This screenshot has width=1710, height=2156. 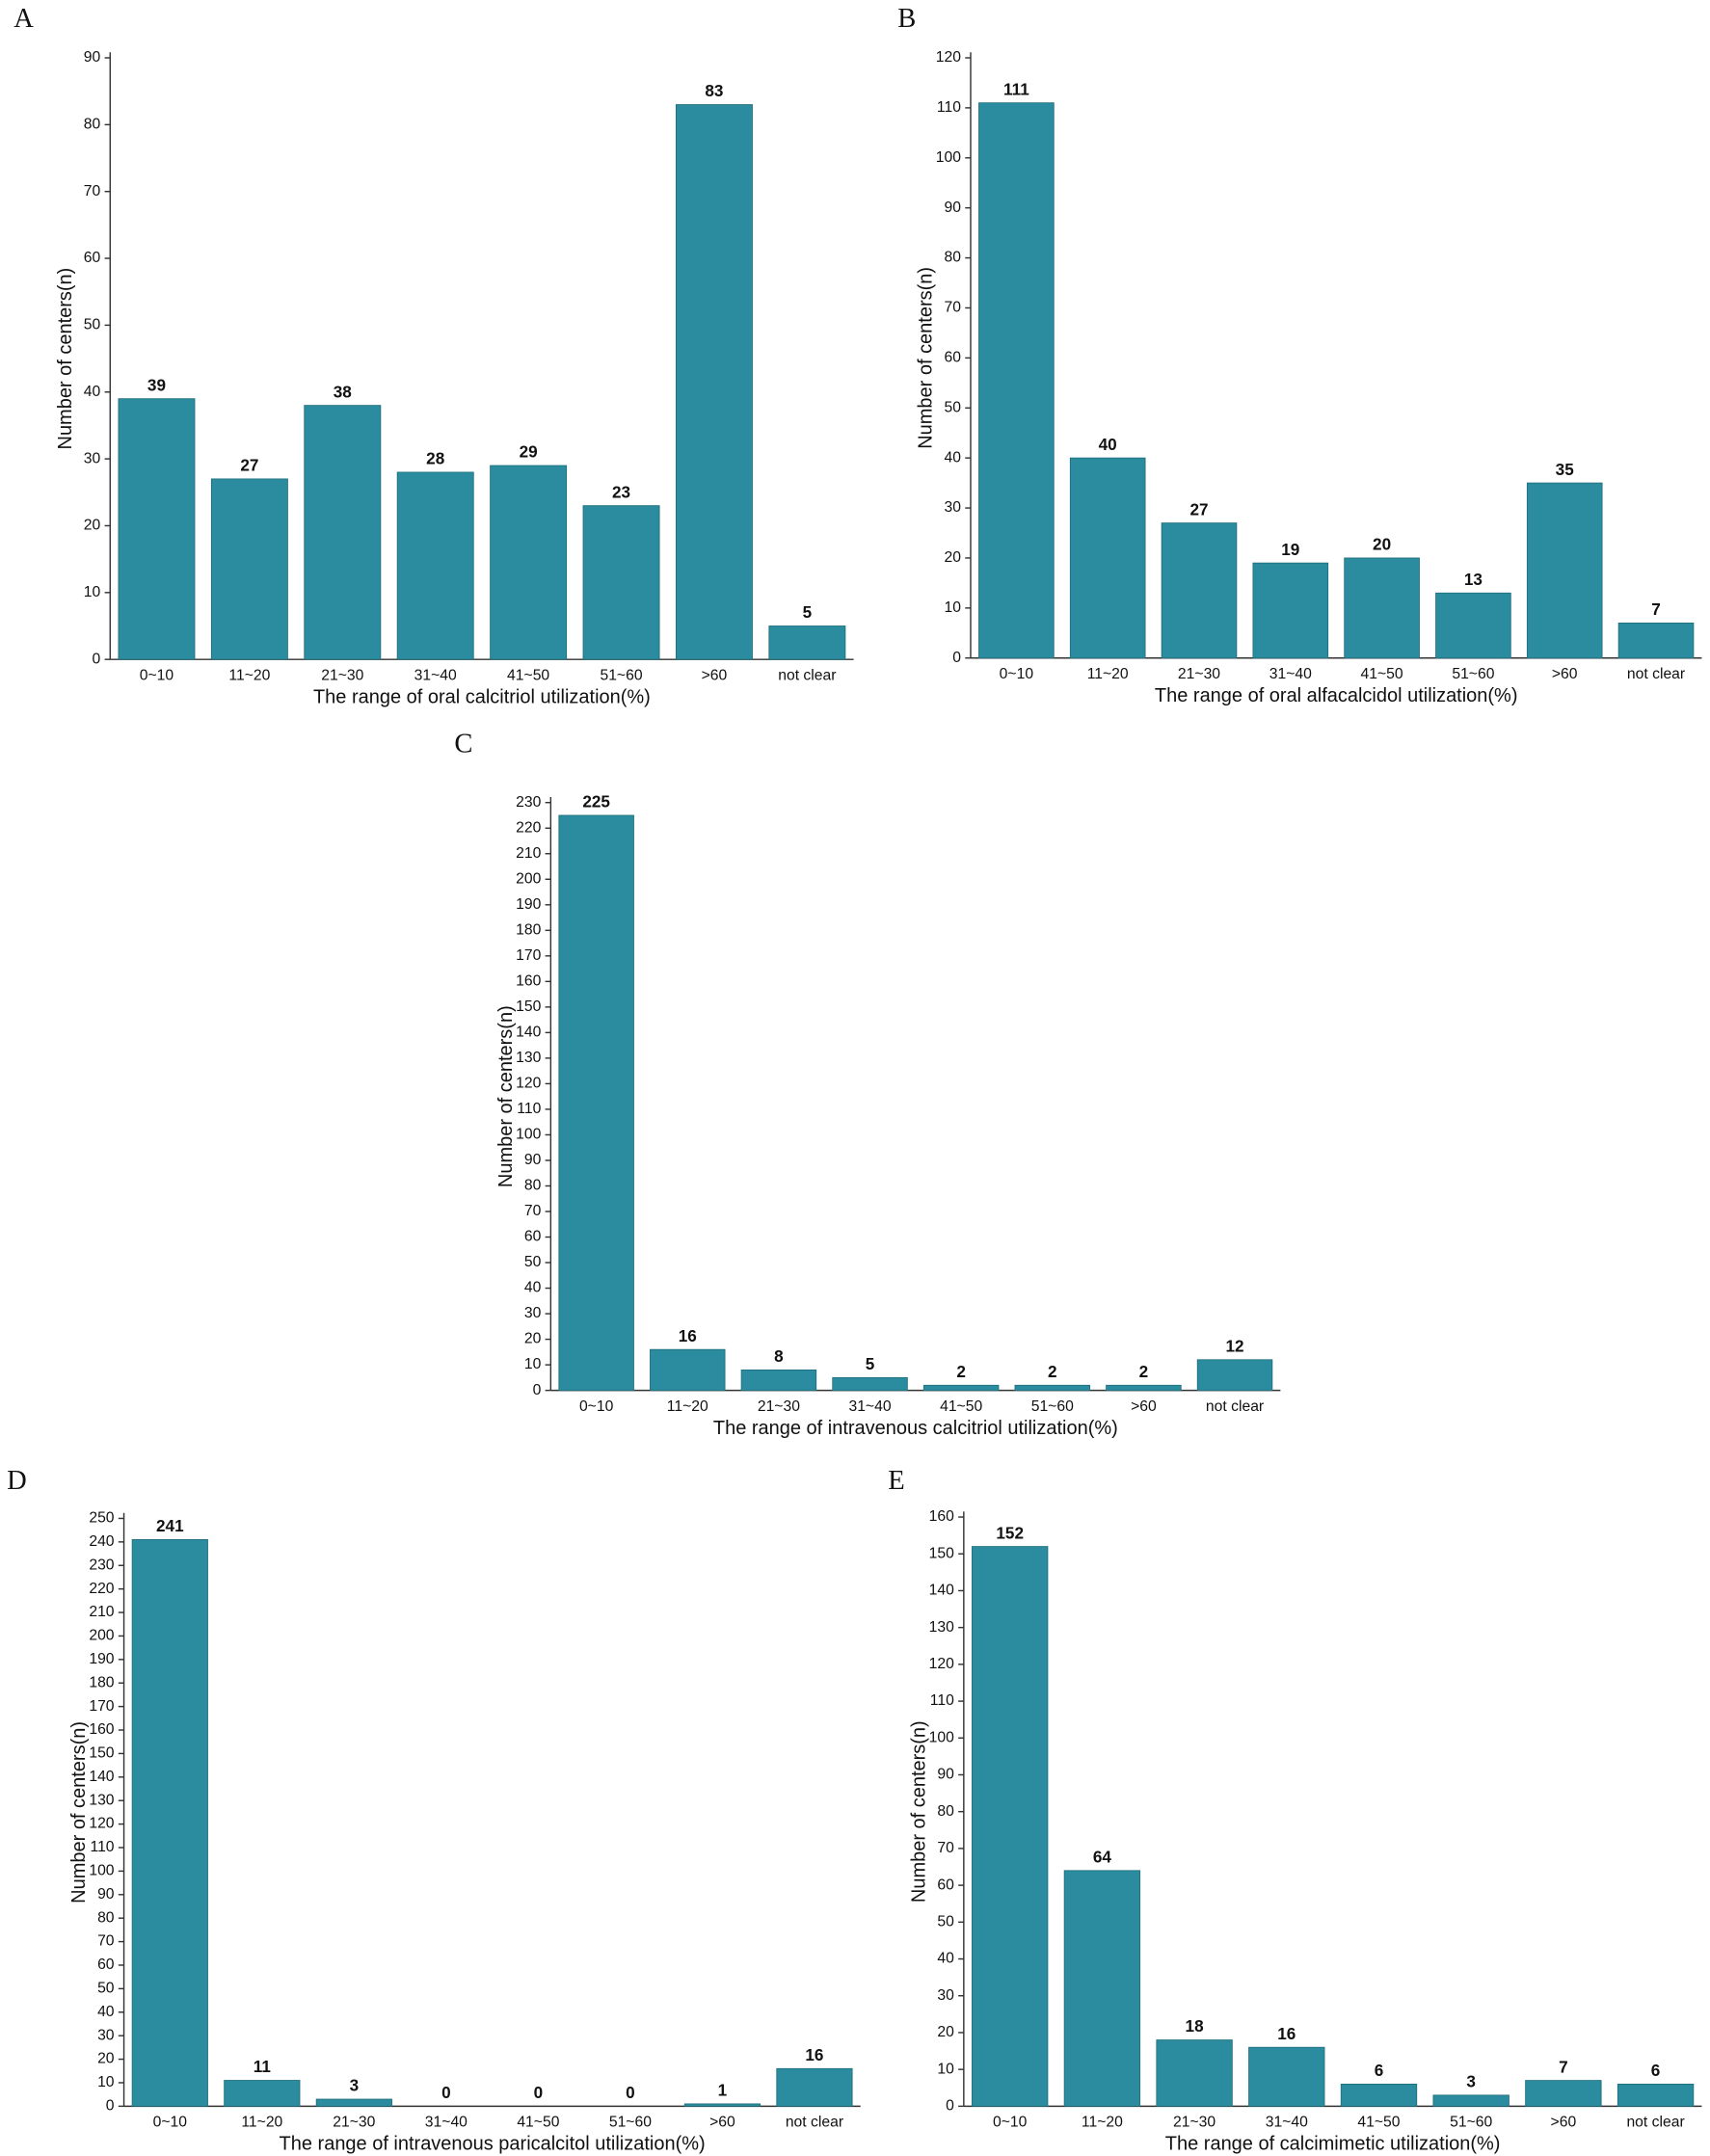 I want to click on value-label: 64, so click(x=1102, y=1857).